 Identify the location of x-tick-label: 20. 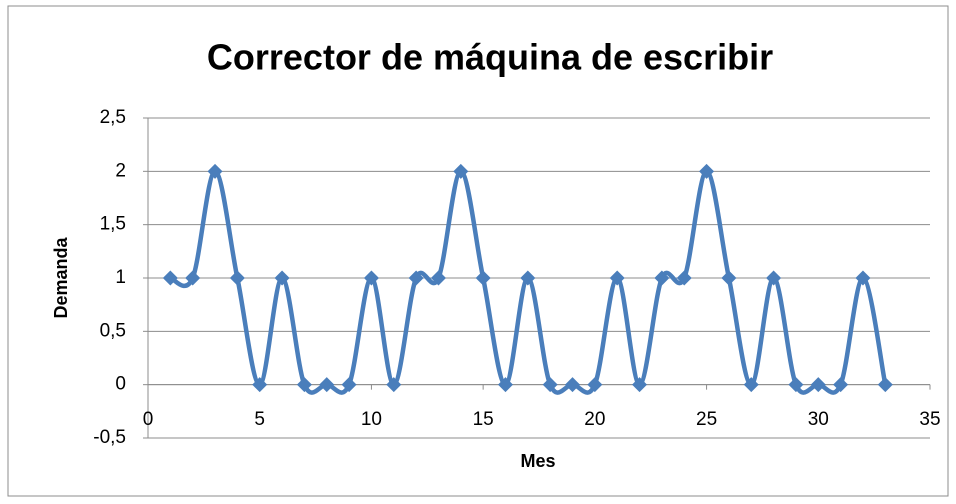
(594, 419).